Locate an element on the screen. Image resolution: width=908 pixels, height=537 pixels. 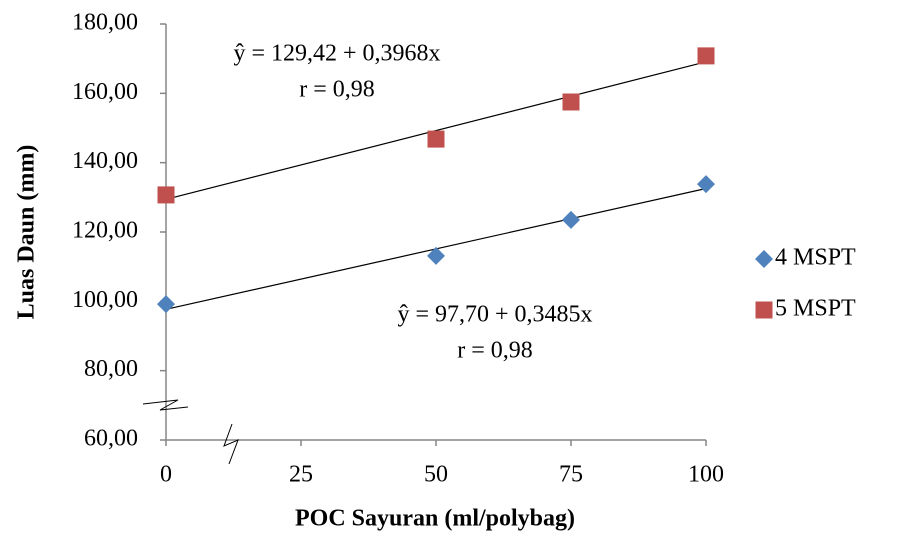
y-tick-label: 120,00 is located at coordinates (105, 231).